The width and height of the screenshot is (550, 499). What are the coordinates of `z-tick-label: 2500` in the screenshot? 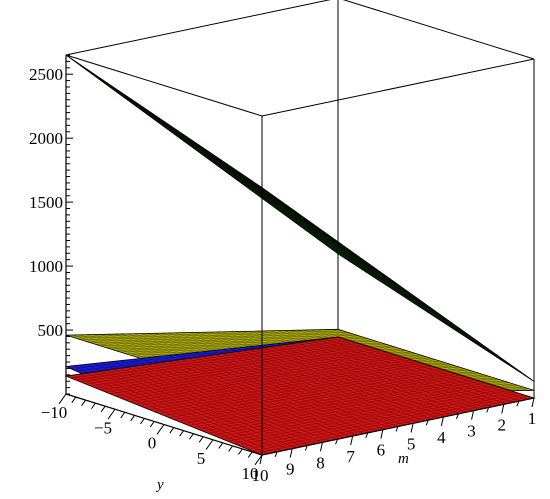 It's located at (46, 74).